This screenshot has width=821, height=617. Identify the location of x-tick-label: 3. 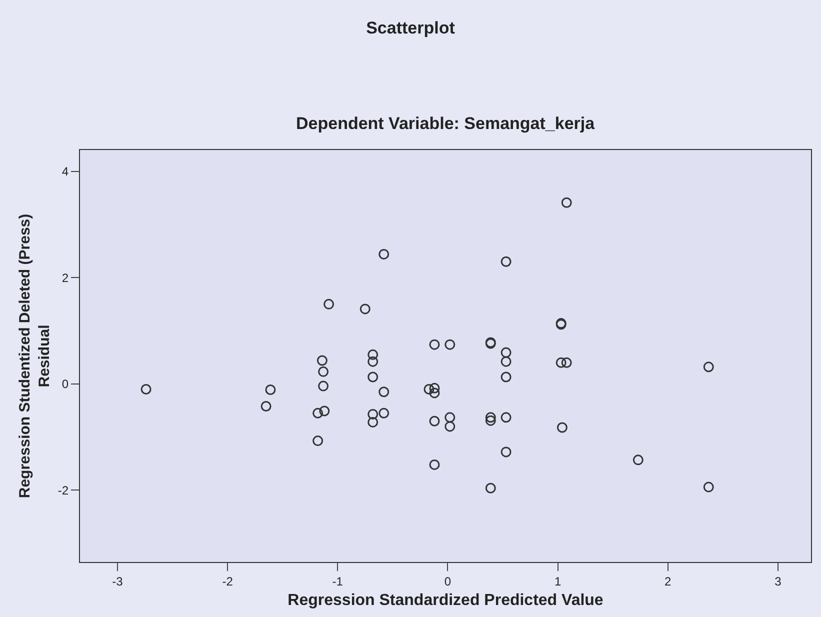
(778, 581).